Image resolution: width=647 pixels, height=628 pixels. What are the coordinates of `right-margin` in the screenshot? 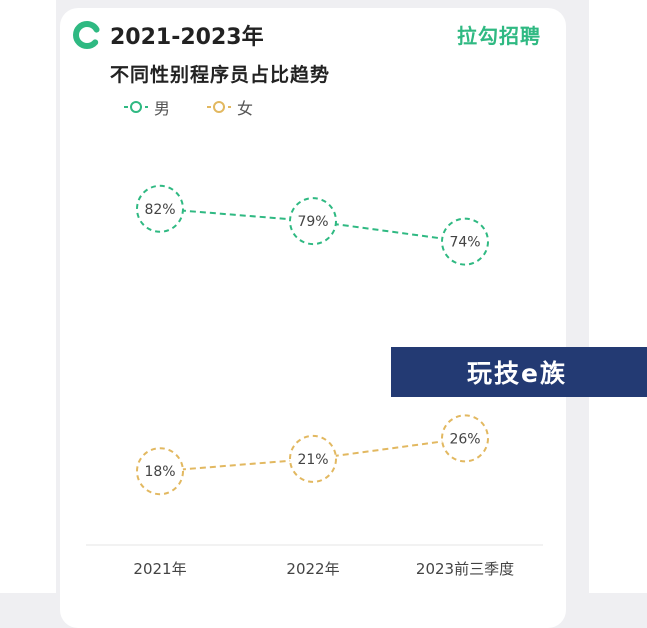 It's located at (618, 296).